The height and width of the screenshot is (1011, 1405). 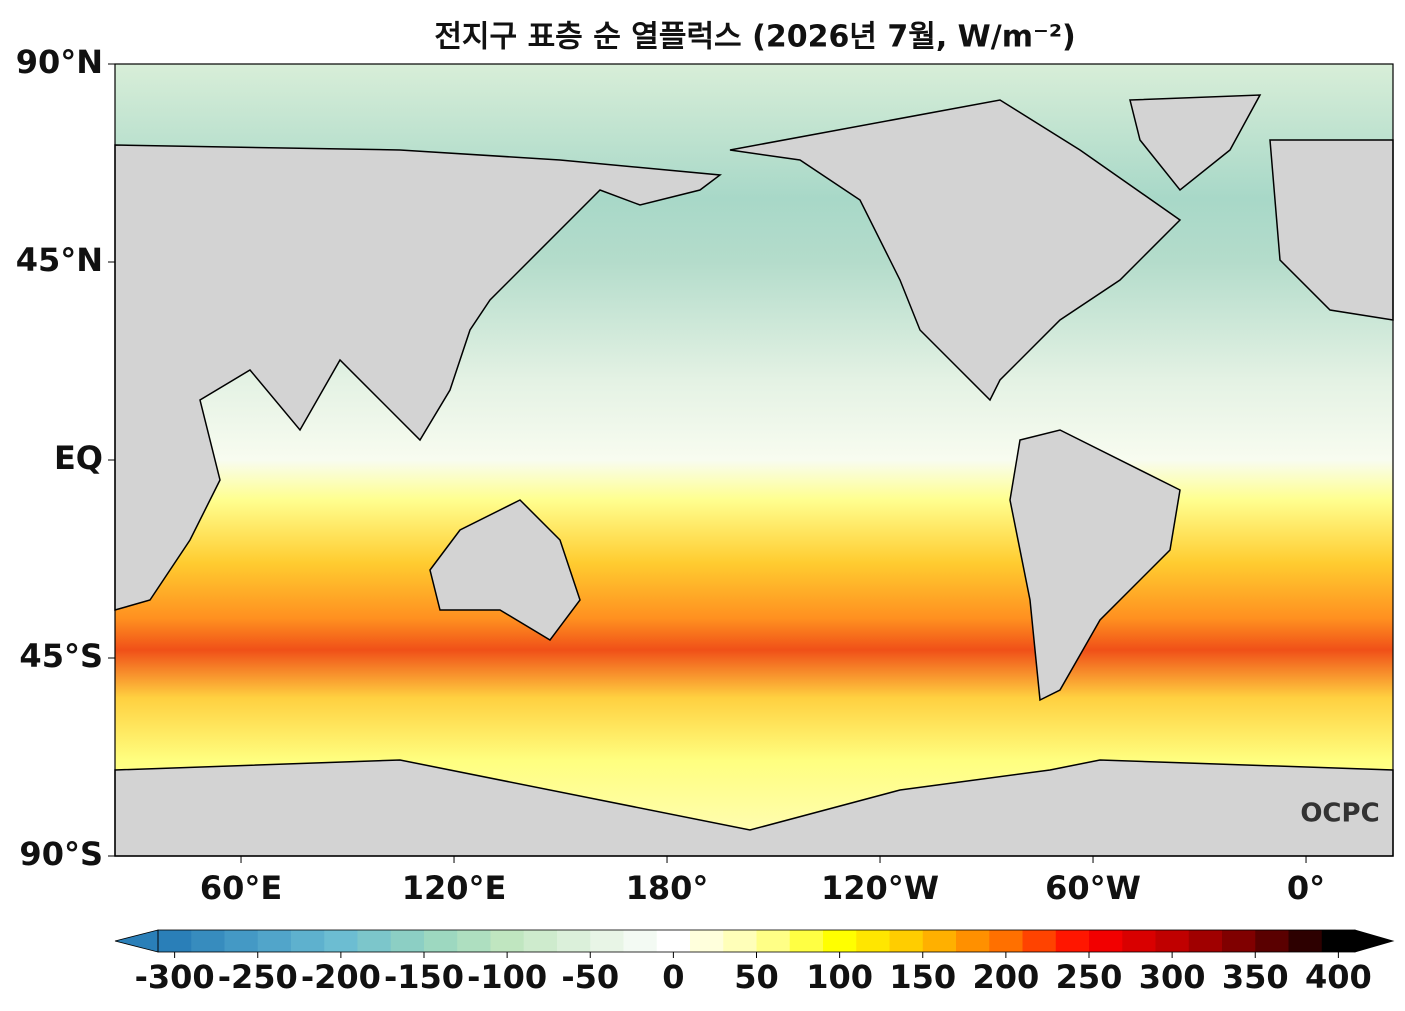 I want to click on colorbar-tick-label: -300, so click(x=175, y=977).